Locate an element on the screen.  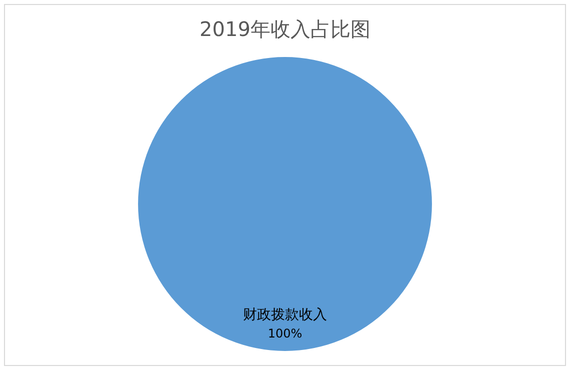
chart-title: 2019年收入占比图 is located at coordinates (285, 29).